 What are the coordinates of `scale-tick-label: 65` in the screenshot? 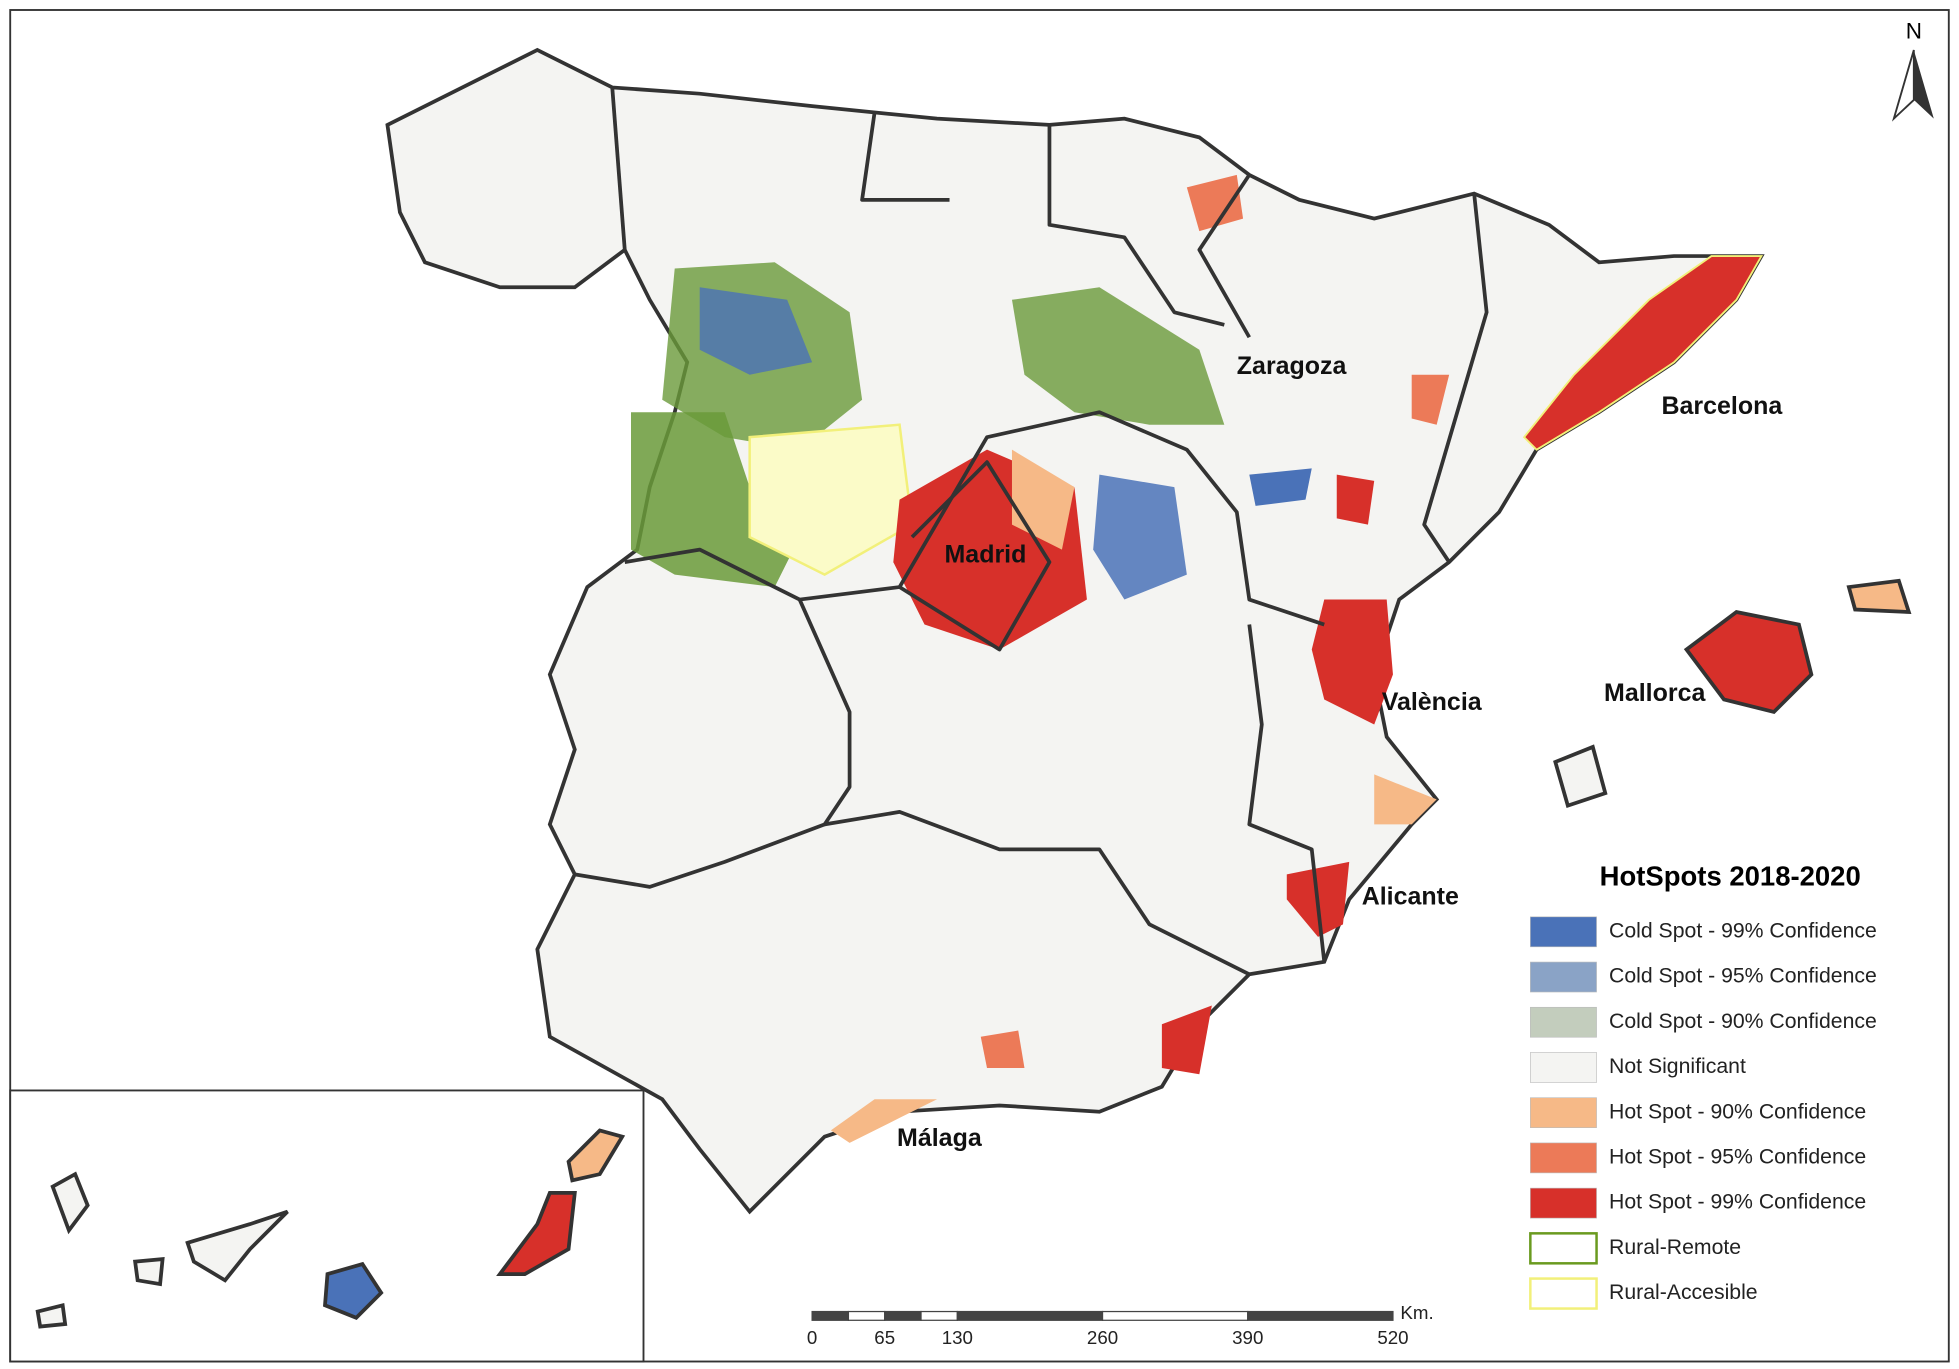 It's located at (884, 1337).